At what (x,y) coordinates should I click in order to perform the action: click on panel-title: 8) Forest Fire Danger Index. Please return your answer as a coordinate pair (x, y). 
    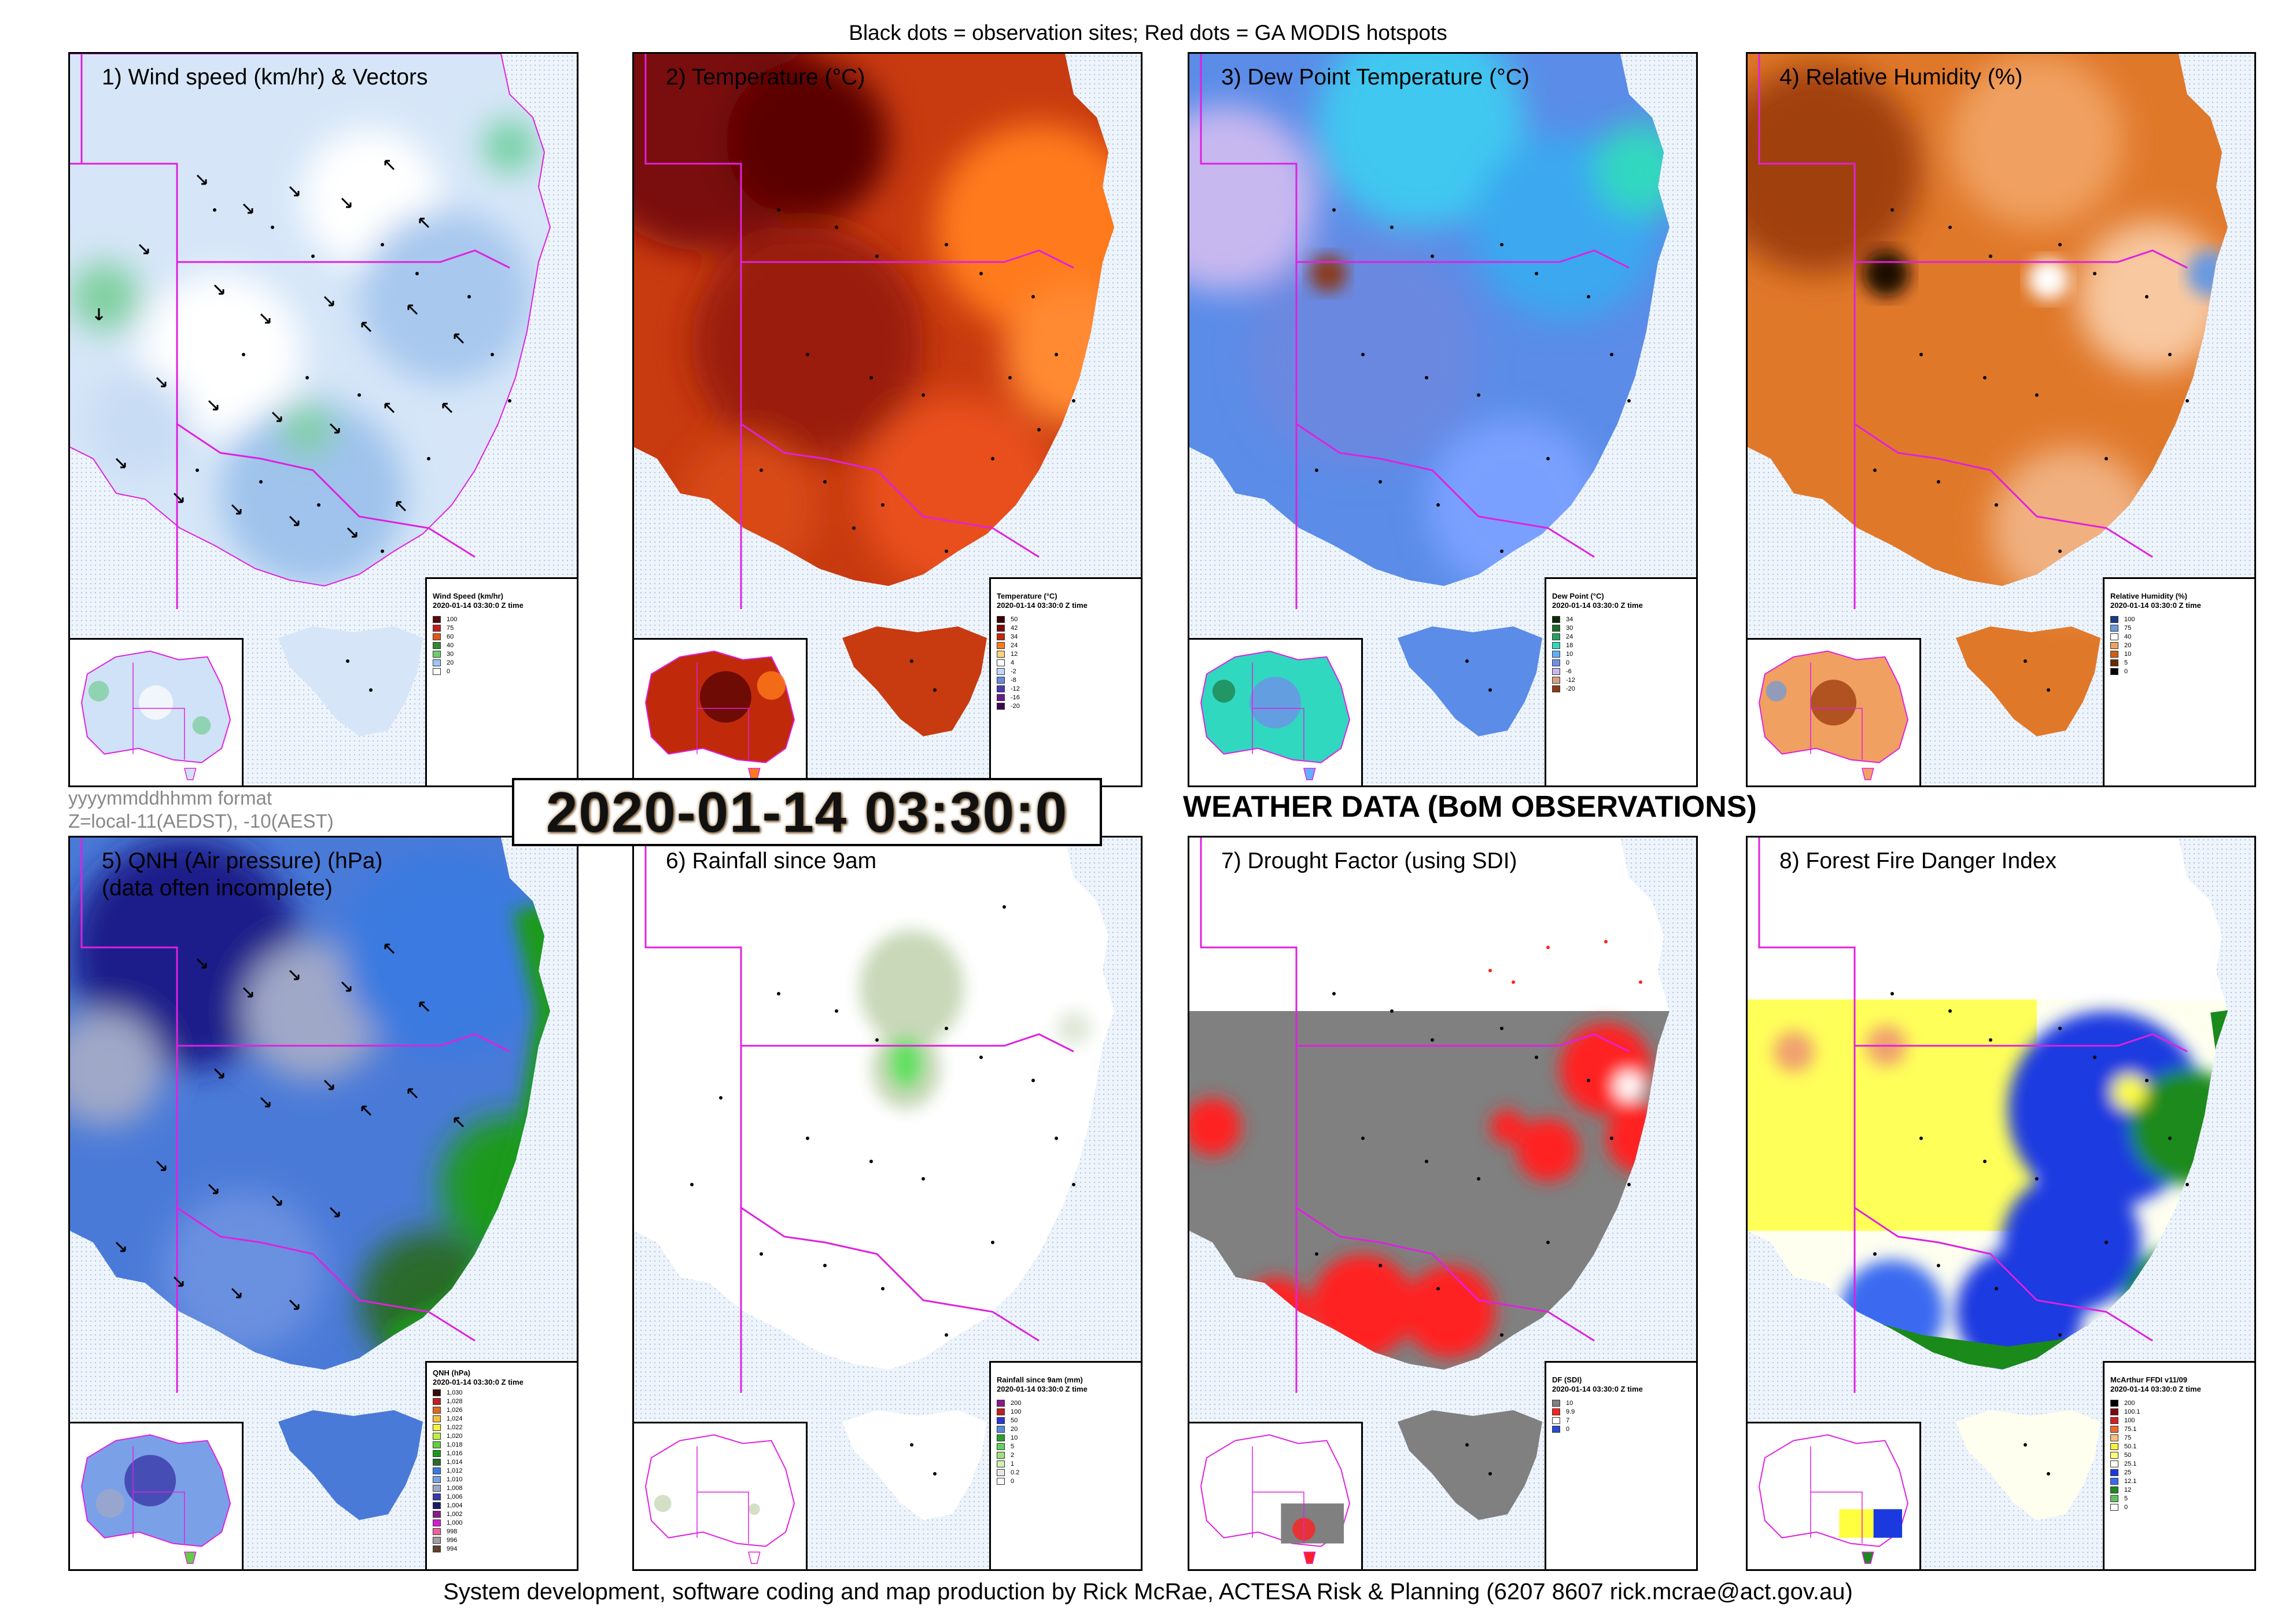
    Looking at the image, I should click on (1918, 861).